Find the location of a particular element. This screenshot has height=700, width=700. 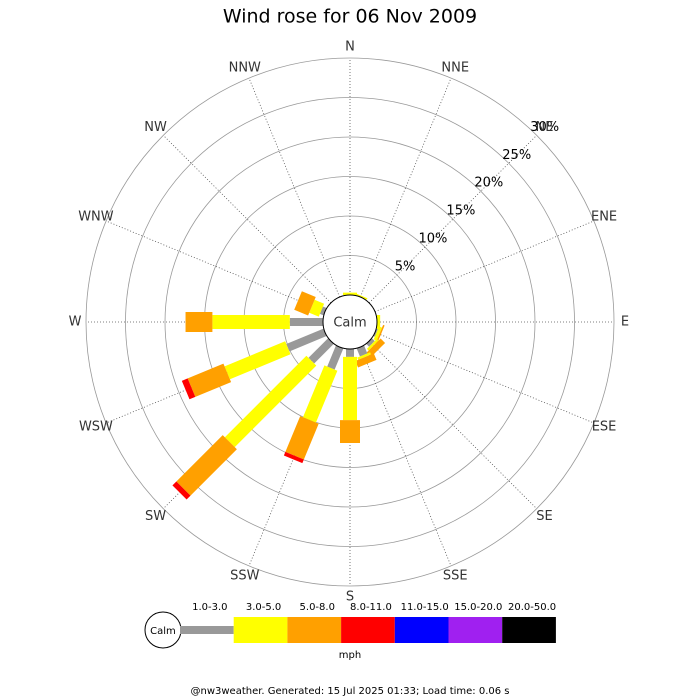

calm-label: Calm is located at coordinates (349, 323).